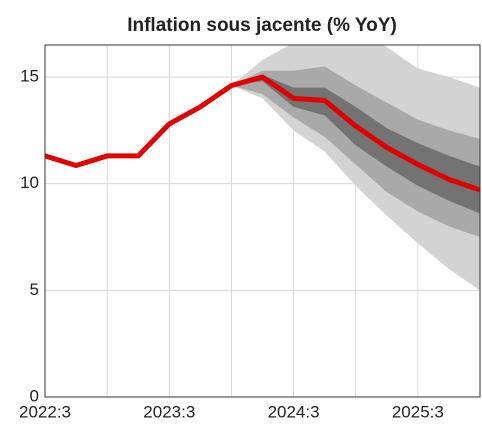 The width and height of the screenshot is (482, 430). Describe the element at coordinates (418, 411) in the screenshot. I see `x-tick-label: 2025:3` at that location.